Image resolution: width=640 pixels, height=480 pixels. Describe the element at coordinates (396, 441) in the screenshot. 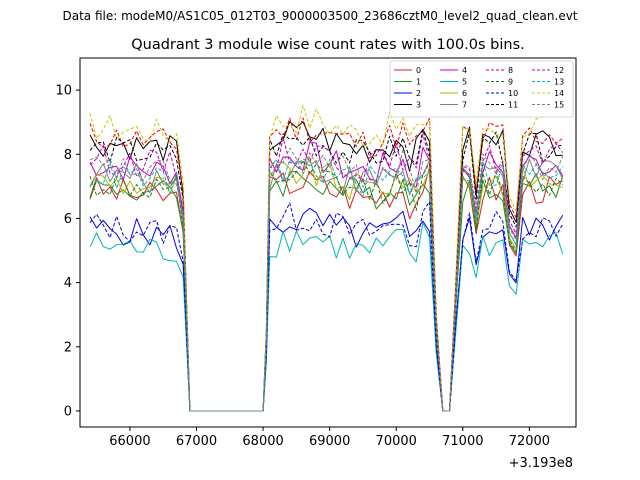

I see `x-tick-label: 70000` at that location.